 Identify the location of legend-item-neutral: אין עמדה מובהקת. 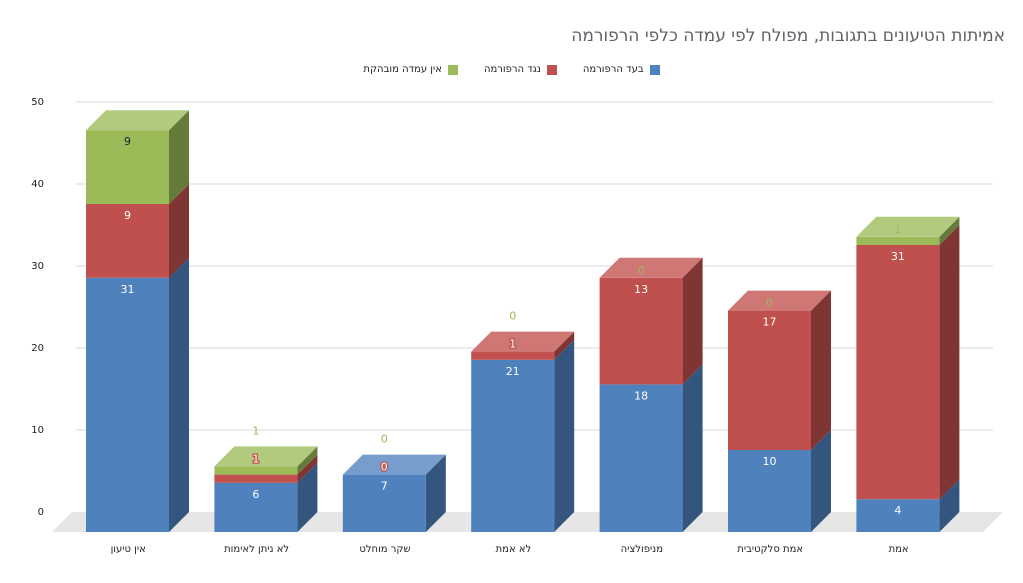
(410, 69).